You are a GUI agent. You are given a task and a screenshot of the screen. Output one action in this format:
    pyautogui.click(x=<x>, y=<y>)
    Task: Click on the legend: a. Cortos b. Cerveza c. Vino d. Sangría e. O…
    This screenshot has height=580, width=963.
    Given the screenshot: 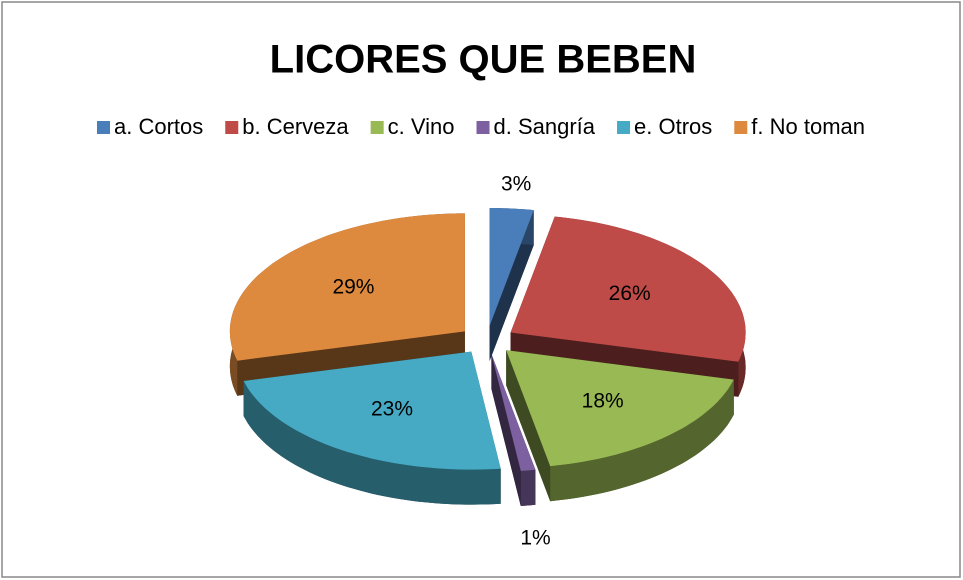 What is the action you would take?
    pyautogui.click(x=481, y=126)
    